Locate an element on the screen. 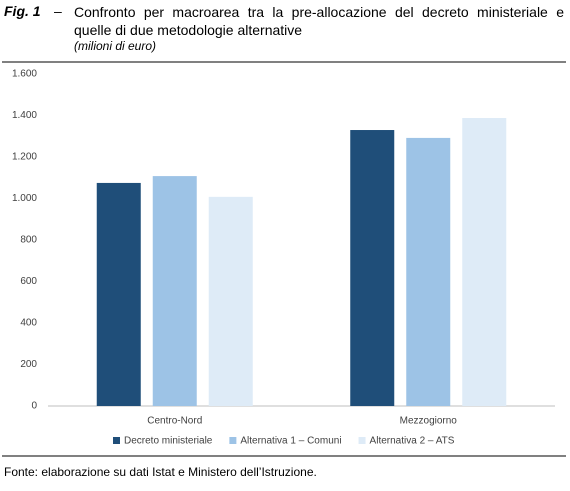 This screenshot has height=491, width=570. figure-label: Fig. 1 is located at coordinates (22, 11).